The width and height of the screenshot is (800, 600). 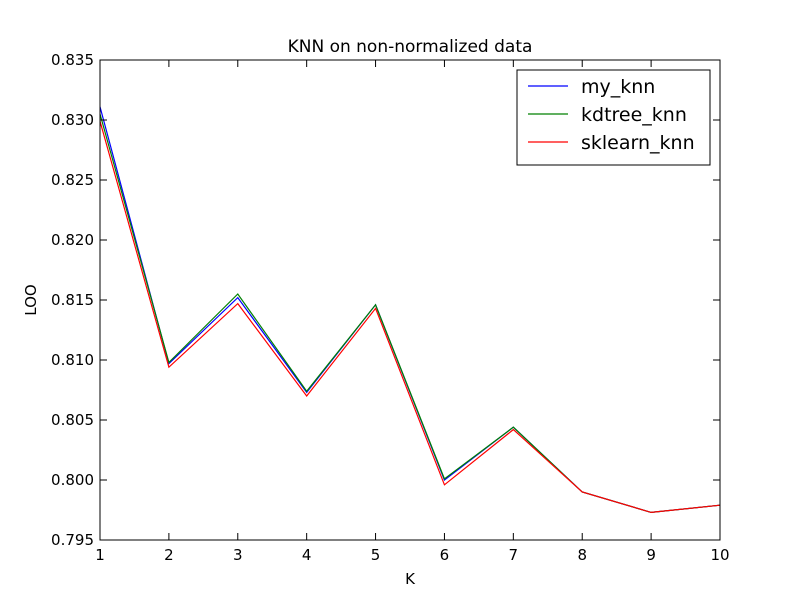 I want to click on legend-label-my-knn: my_knn, so click(x=618, y=87).